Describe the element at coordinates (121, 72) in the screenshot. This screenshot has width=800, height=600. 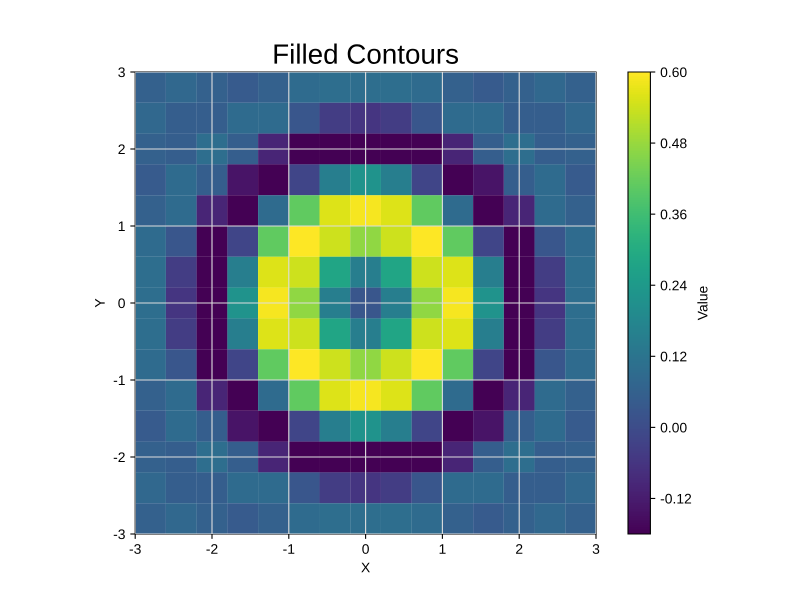
I see `y-tick-label: 3` at that location.